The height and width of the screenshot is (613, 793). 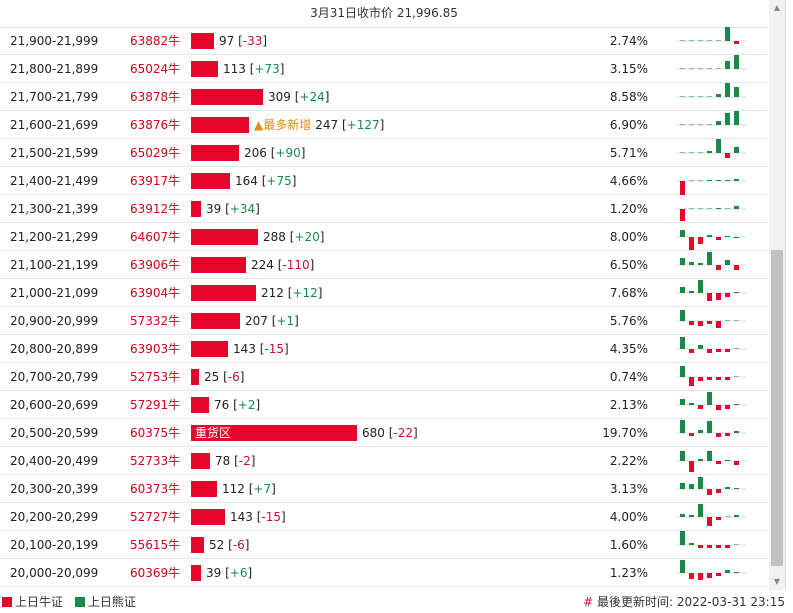 What do you see at coordinates (305, 293) in the screenshot?
I see `count-change: +12` at bounding box center [305, 293].